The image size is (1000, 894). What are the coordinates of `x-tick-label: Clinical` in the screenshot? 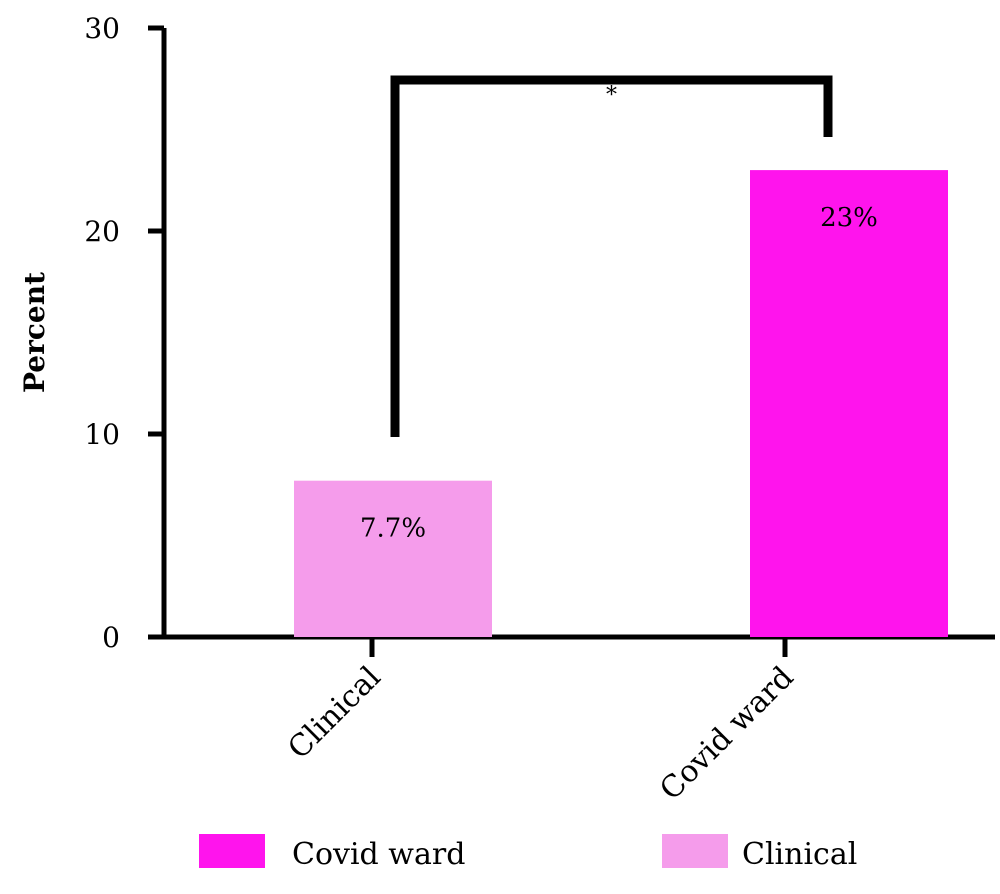 It's located at (334, 713).